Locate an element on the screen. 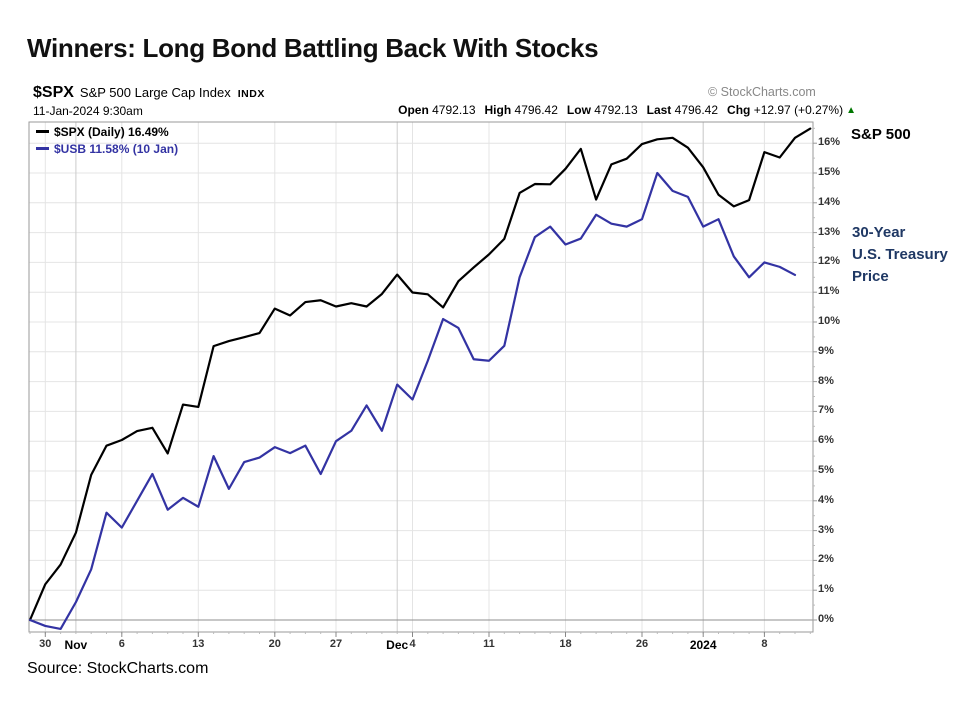 The height and width of the screenshot is (720, 960). x-tick-label: Dec is located at coordinates (397, 645).